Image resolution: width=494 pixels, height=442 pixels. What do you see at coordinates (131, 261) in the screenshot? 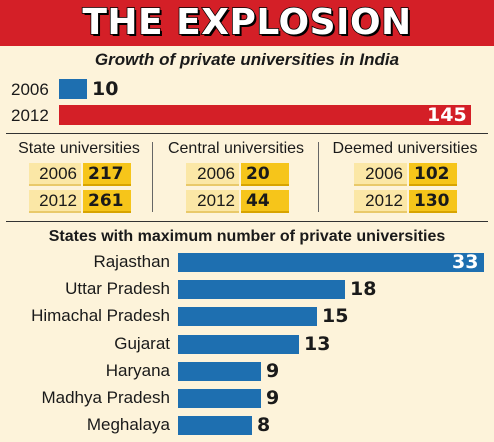
I see `state-label: Rajasthan` at bounding box center [131, 261].